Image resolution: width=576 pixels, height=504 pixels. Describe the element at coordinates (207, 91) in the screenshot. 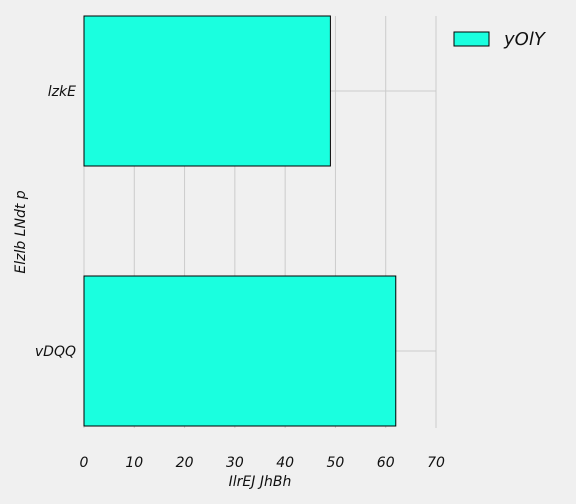

I see `bar-lzkE` at that location.